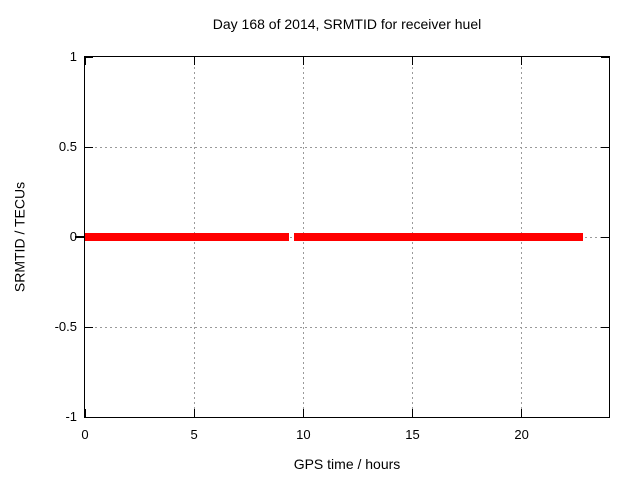  What do you see at coordinates (521, 434) in the screenshot?
I see `x-tick-label: 20` at bounding box center [521, 434].